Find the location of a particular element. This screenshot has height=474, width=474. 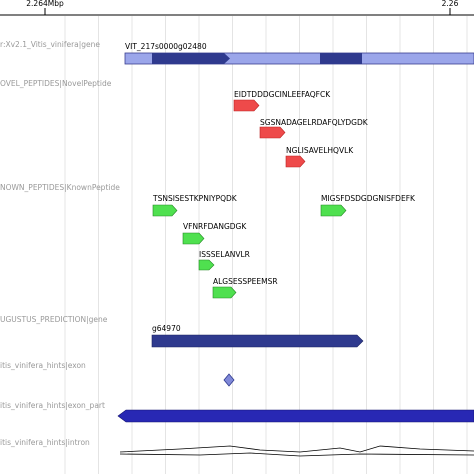

track-label: itis_vinifera_hints|intron is located at coordinates (45, 442).